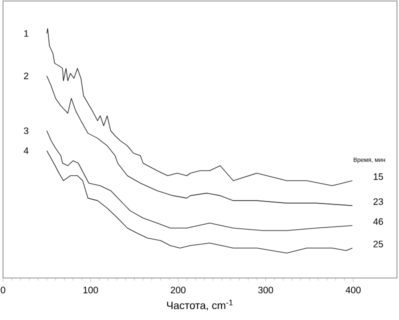 The image size is (399, 320). Describe the element at coordinates (26, 130) in the screenshot. I see `series-label: 3` at that location.